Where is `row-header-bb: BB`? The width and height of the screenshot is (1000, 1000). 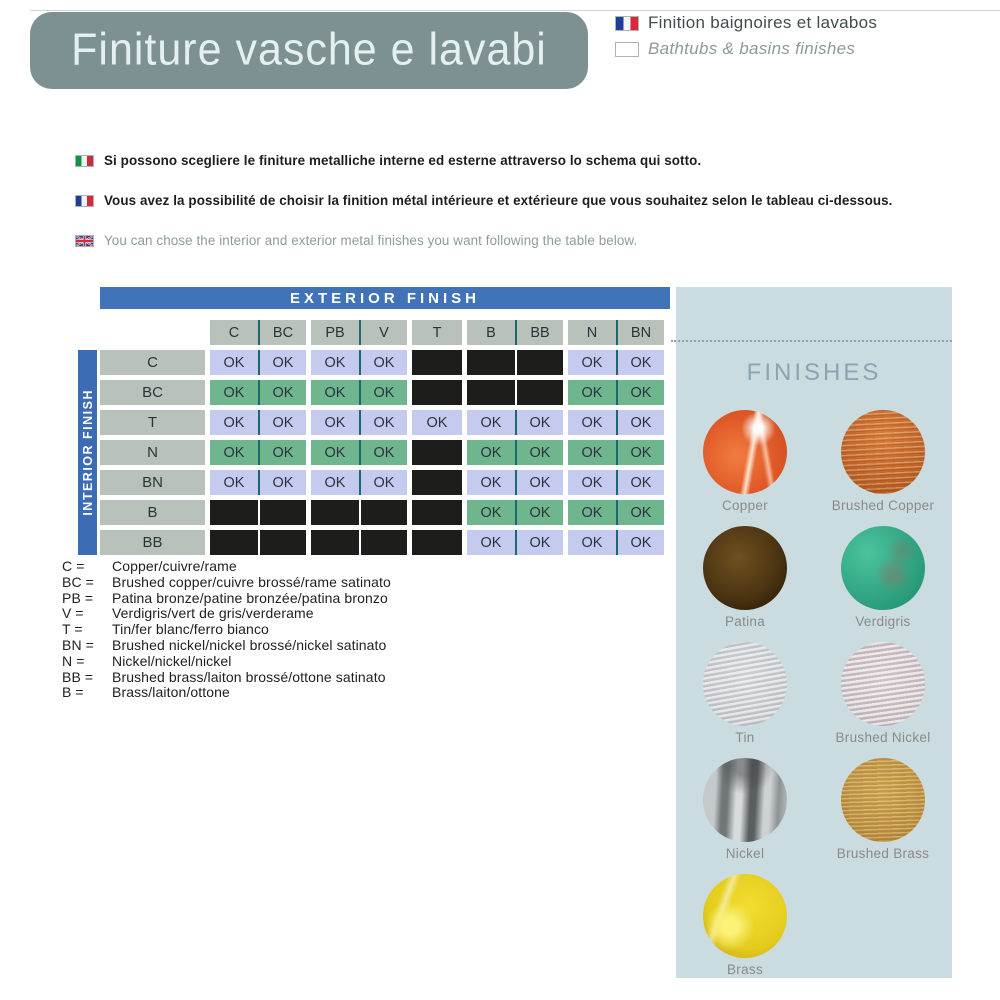
row-header-bb: BB is located at coordinates (152, 542).